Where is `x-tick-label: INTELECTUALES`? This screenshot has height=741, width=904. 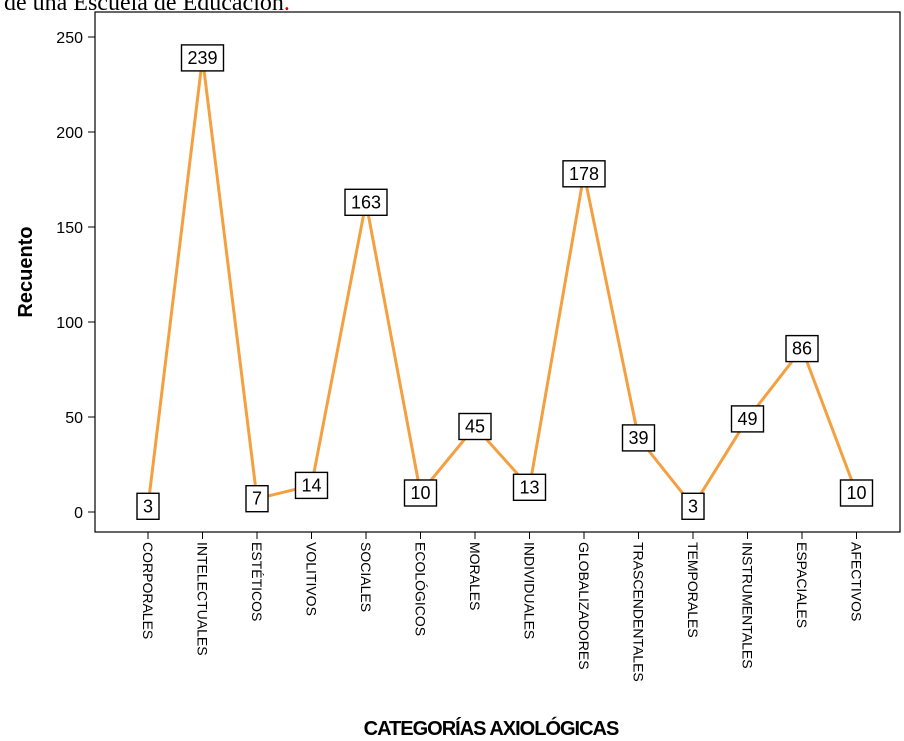 x-tick-label: INTELECTUALES is located at coordinates (203, 599).